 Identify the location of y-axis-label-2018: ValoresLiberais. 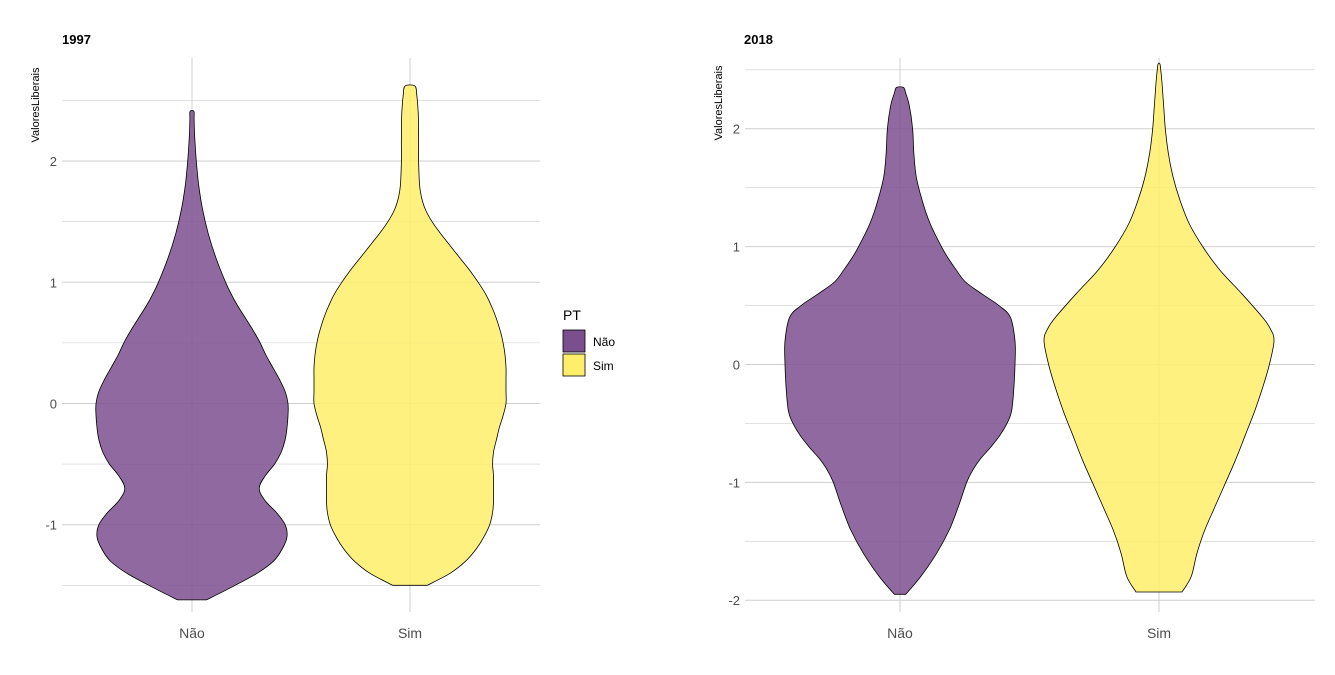
(719, 103).